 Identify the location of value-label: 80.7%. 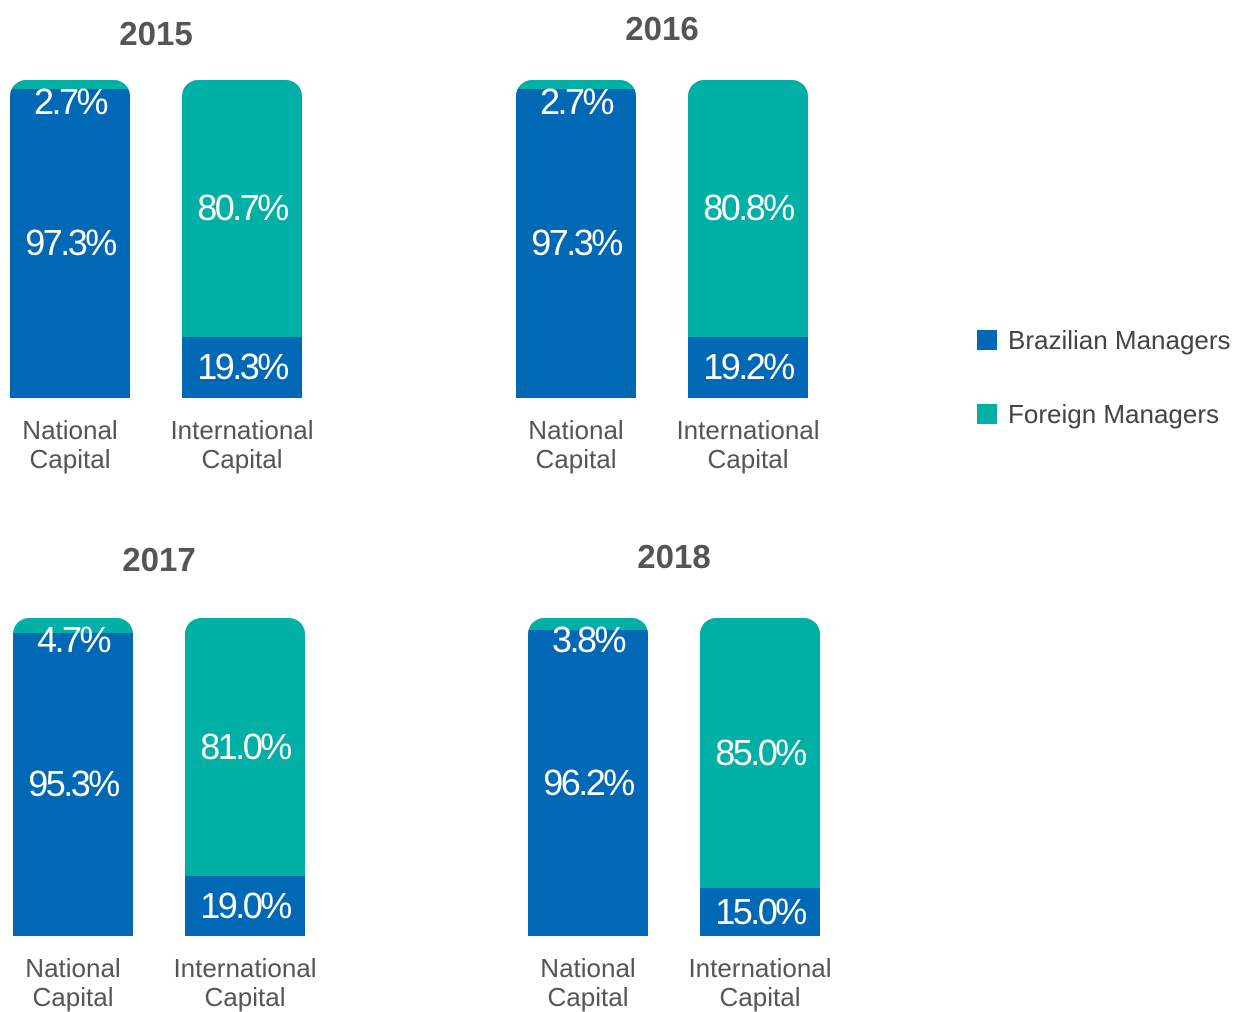
(243, 208).